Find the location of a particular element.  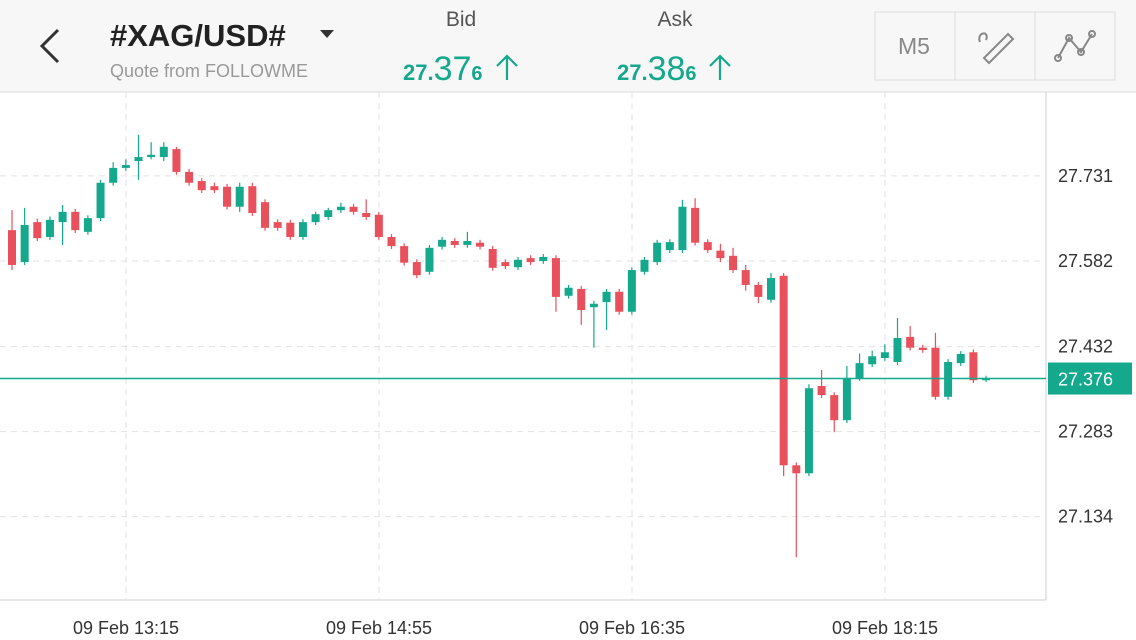

bid-label: Bid is located at coordinates (461, 19).